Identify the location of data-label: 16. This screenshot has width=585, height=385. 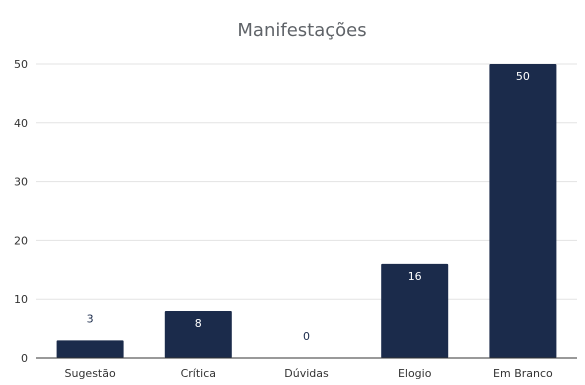
(415, 276).